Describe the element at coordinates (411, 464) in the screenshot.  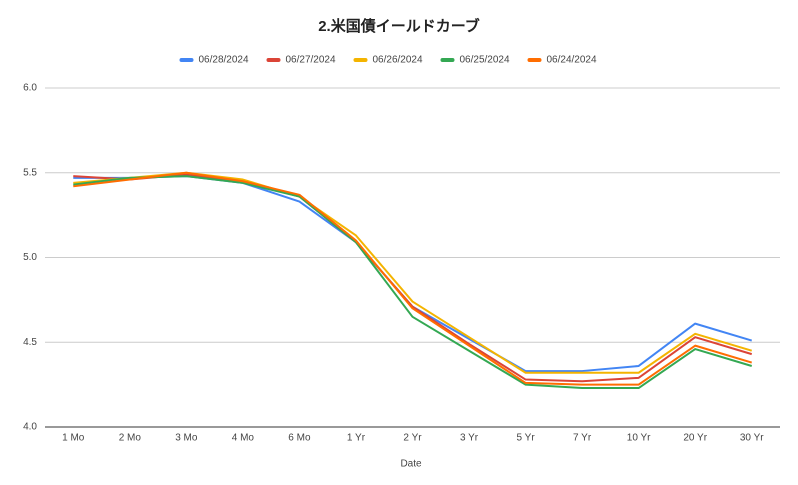
I see `x-axis-label: Date` at that location.